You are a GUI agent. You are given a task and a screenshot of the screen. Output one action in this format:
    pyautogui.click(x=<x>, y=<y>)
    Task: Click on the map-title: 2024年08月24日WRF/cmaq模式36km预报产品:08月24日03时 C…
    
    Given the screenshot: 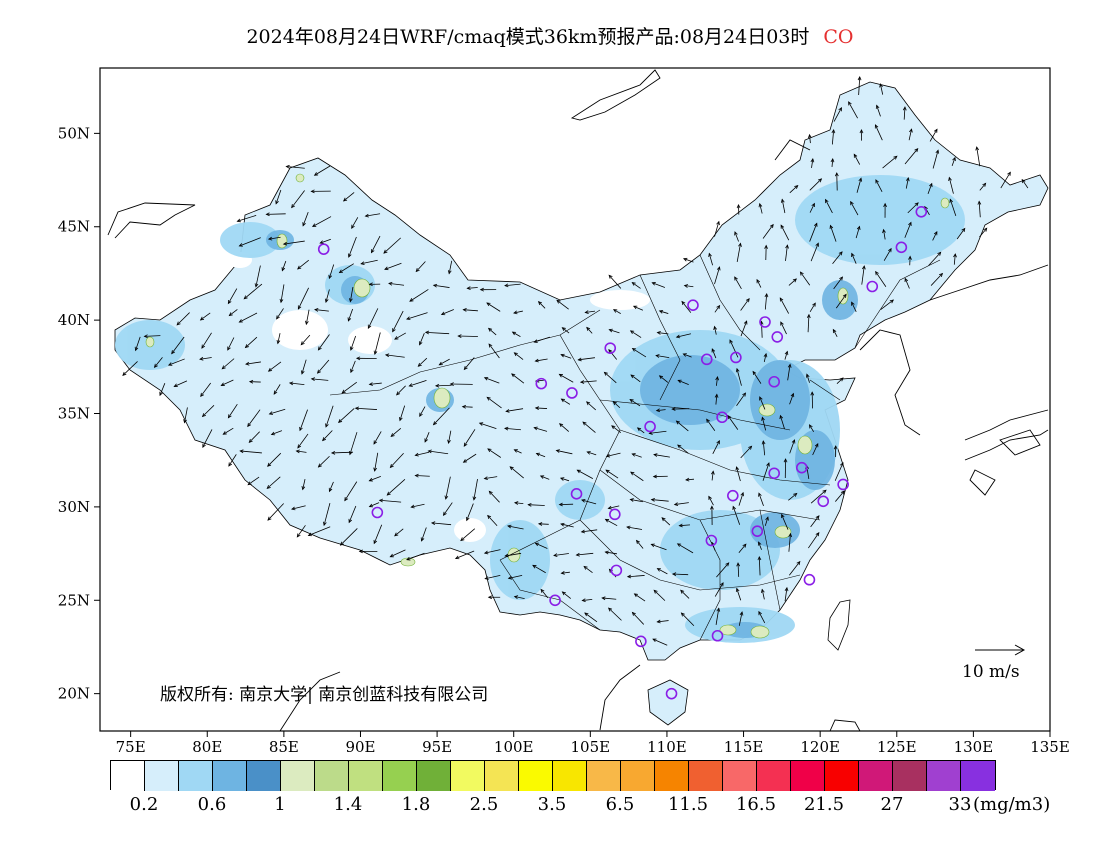 What is the action you would take?
    pyautogui.click(x=550, y=35)
    